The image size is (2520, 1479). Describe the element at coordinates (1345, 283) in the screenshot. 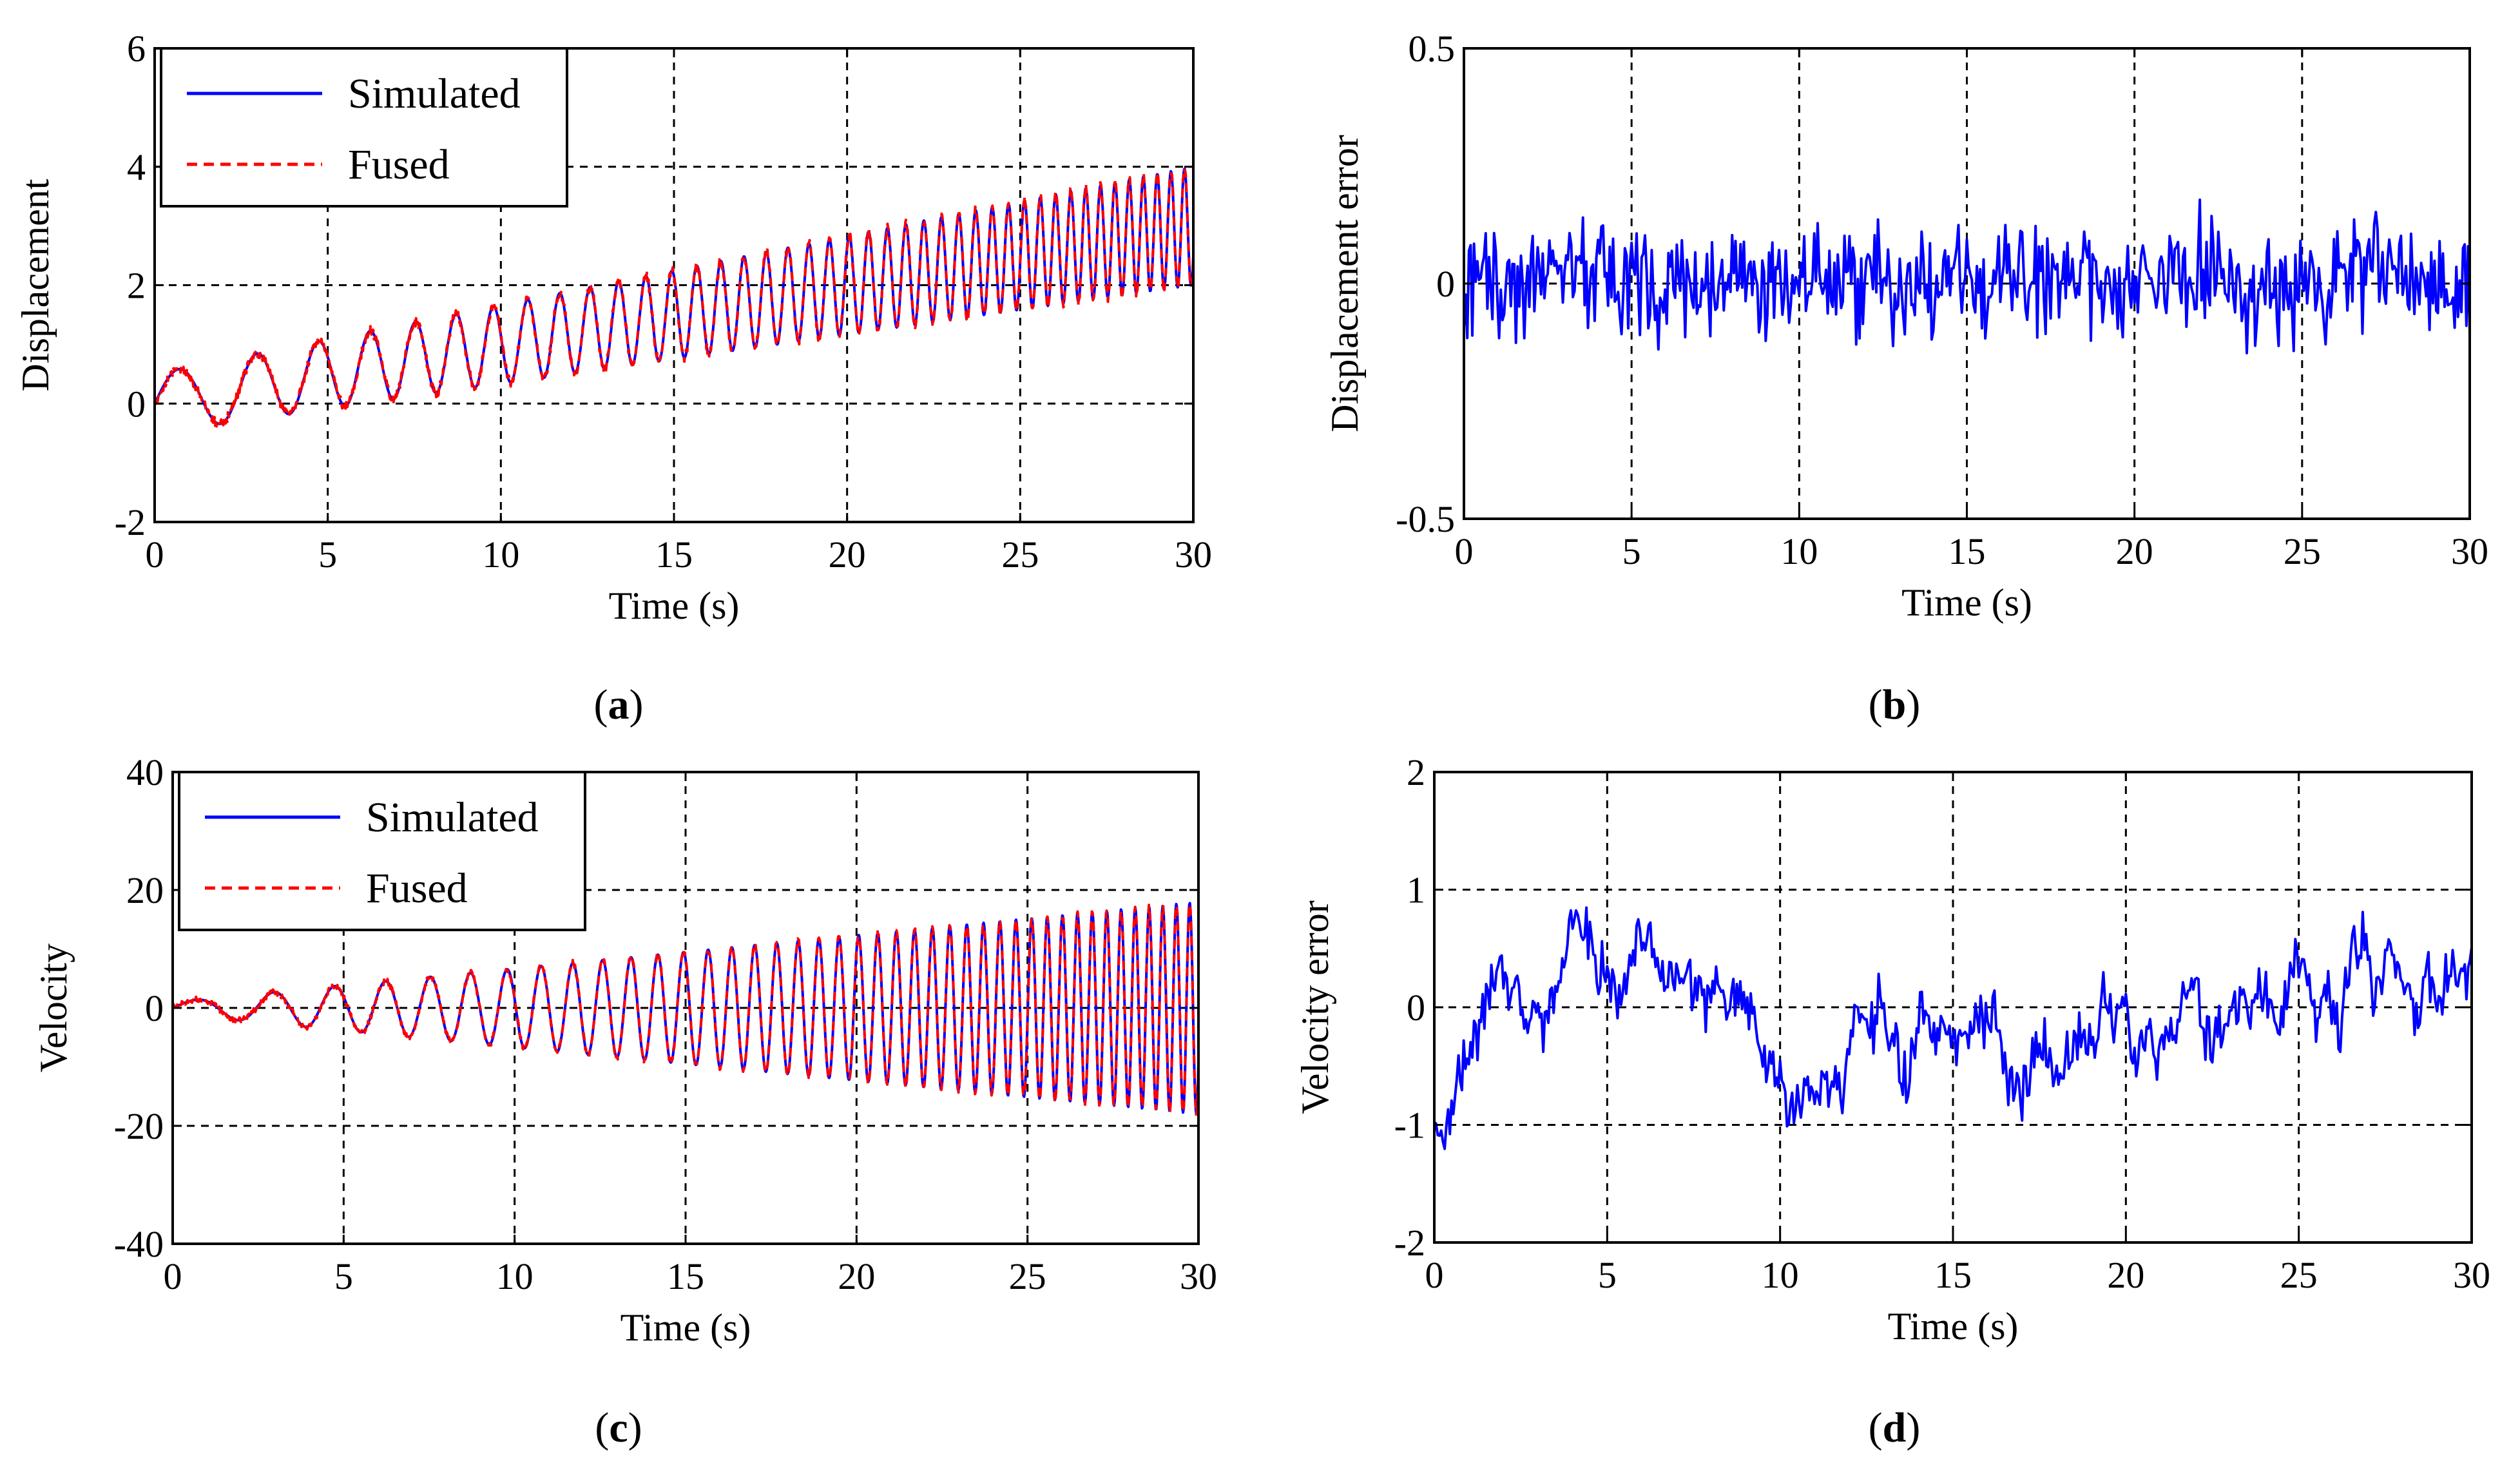

I see `y-axis-label: Displacement error` at that location.